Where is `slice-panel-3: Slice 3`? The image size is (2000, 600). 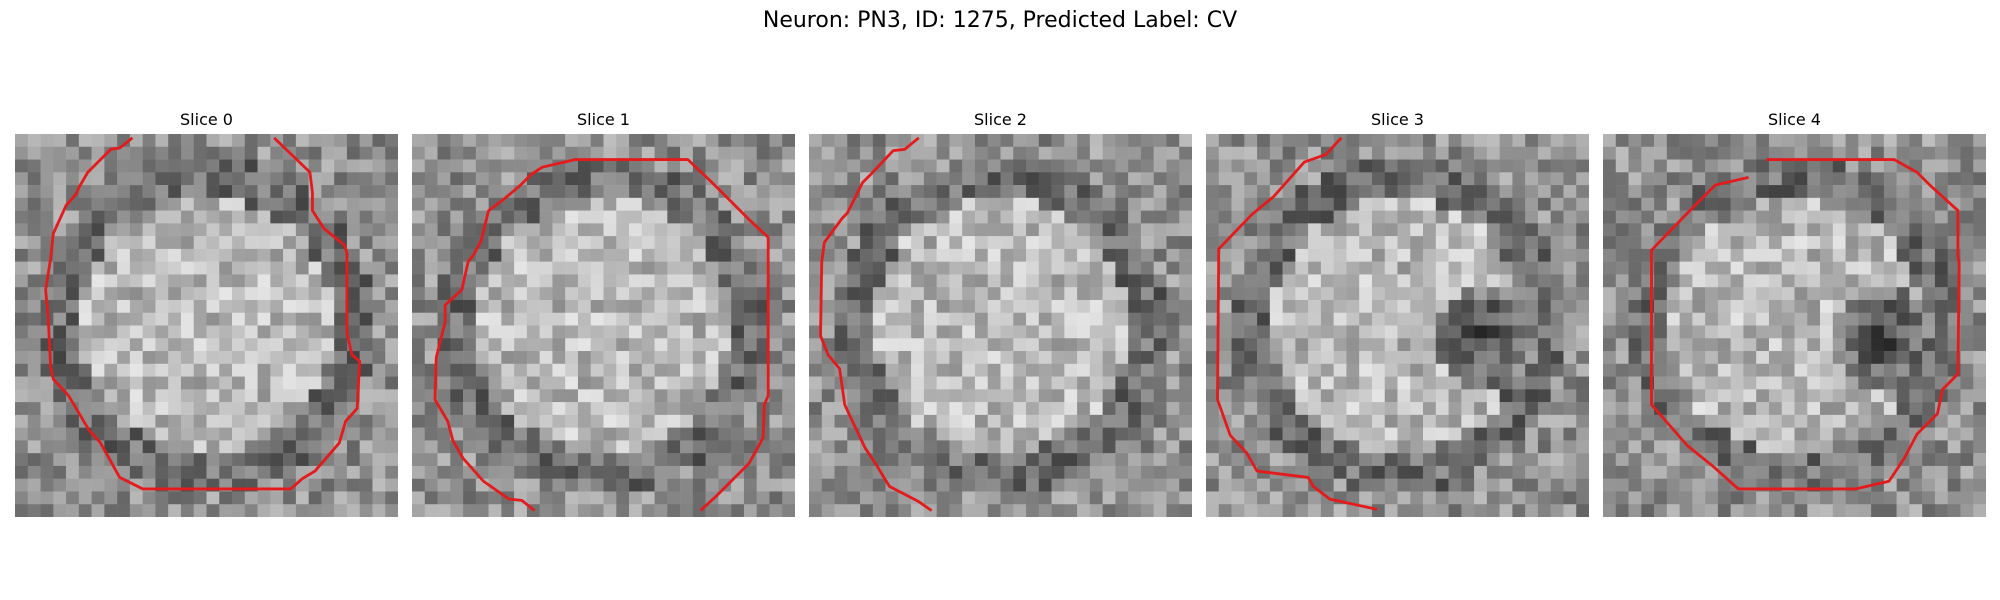
slice-panel-3: Slice 3 is located at coordinates (1397, 313).